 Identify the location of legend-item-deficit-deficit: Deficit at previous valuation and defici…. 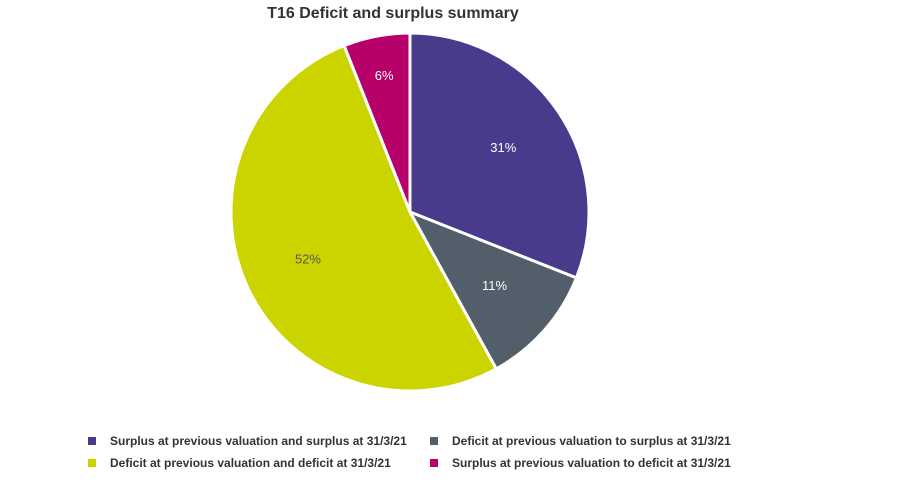
(259, 463).